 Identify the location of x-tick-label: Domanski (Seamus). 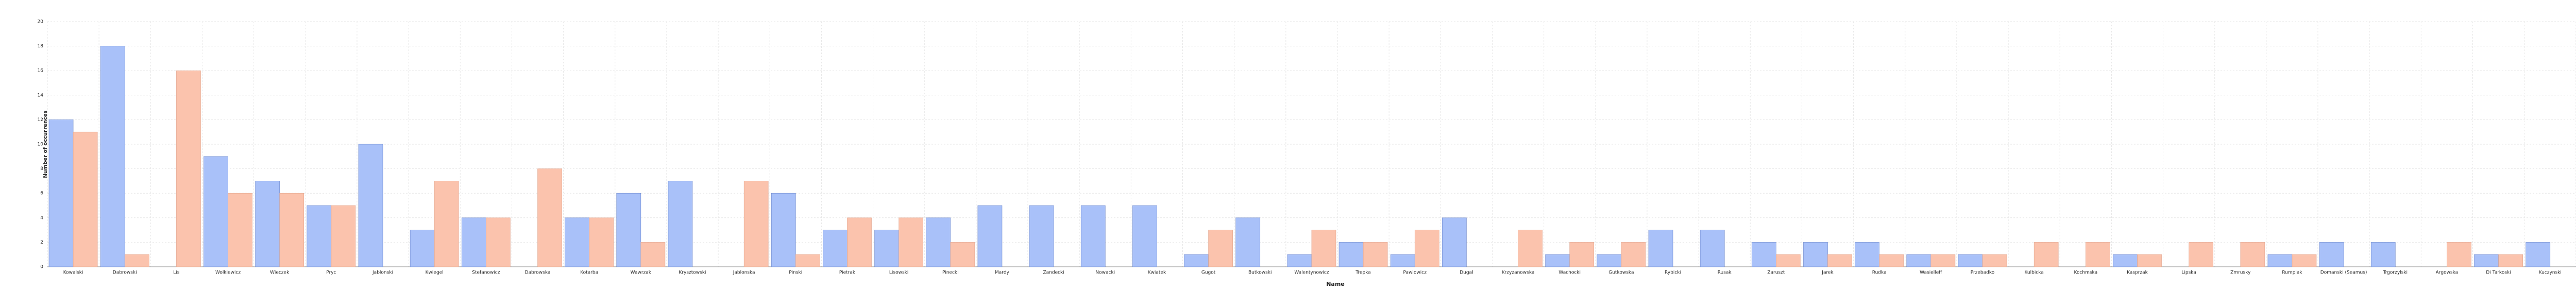
(2343, 273).